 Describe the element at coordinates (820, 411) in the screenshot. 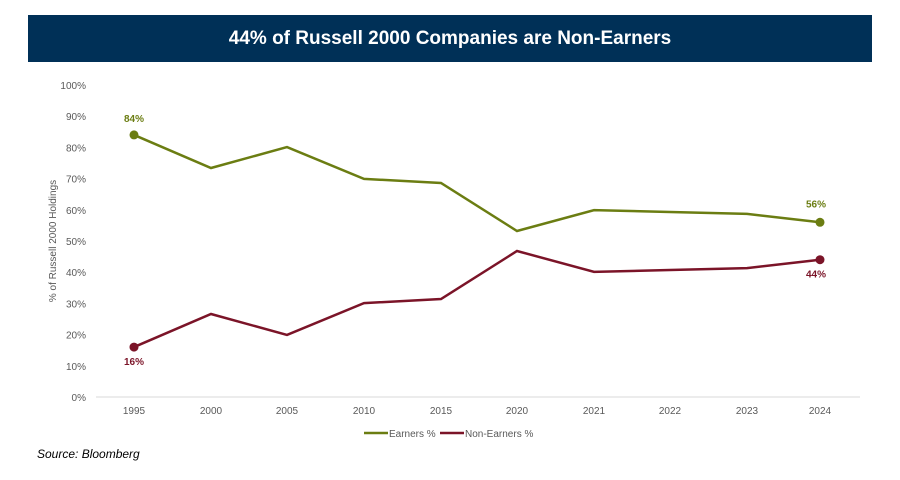

I see `x-tick-label: 2024` at that location.